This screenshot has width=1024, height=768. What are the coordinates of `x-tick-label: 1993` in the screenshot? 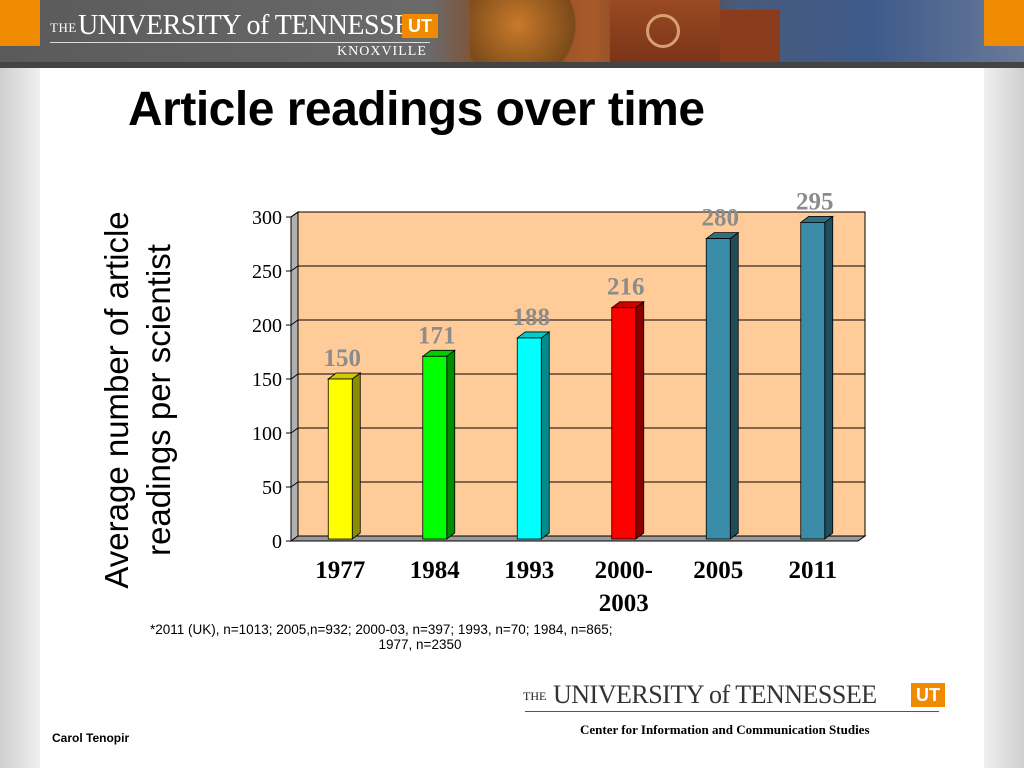 It's located at (529, 570).